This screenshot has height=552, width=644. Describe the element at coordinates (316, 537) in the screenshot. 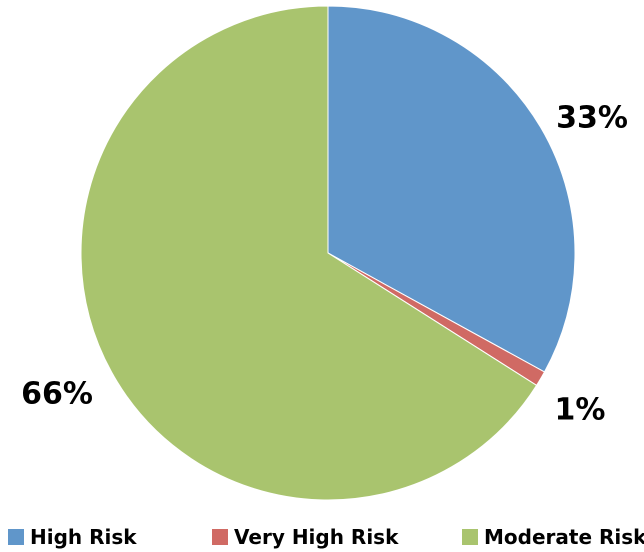

I see `legend-label-very-high-risk: Very High Risk` at that location.